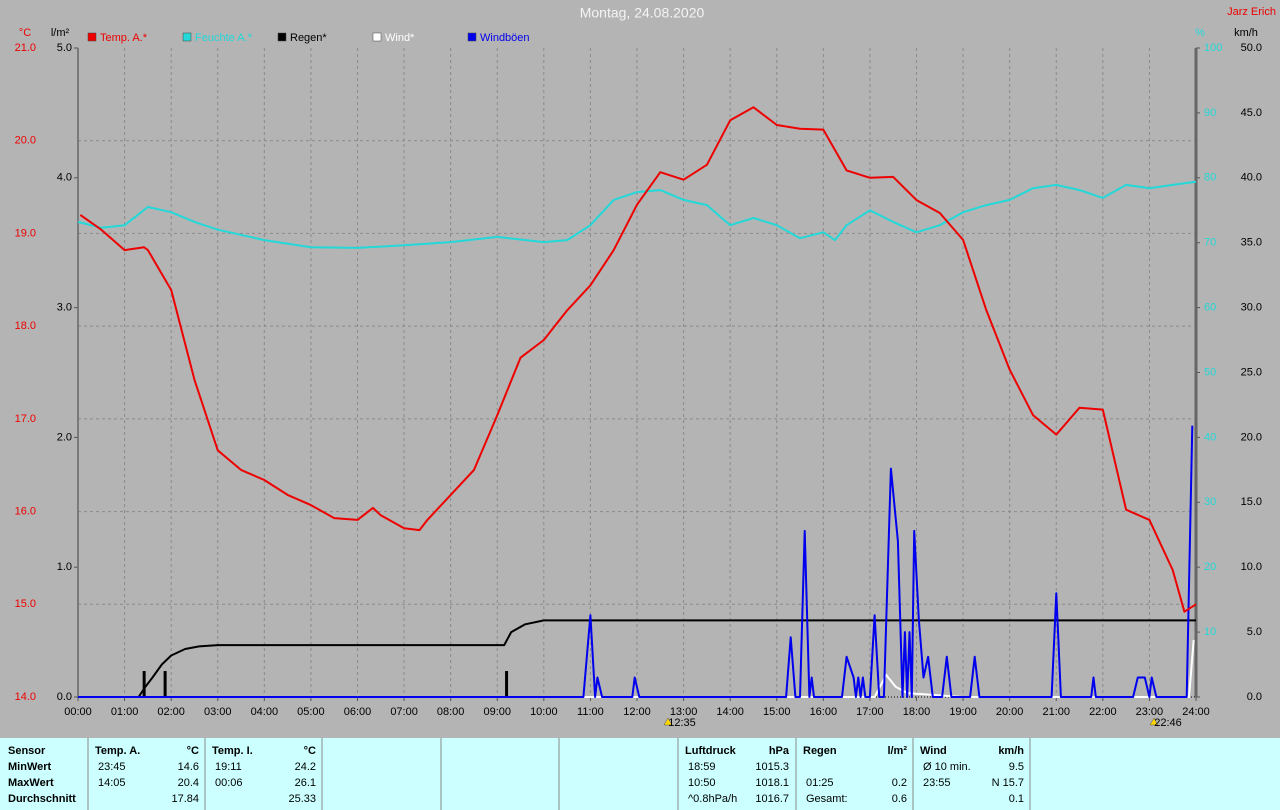 Image resolution: width=1280 pixels, height=810 pixels. I want to click on cell-value: 25.33, so click(302, 799).